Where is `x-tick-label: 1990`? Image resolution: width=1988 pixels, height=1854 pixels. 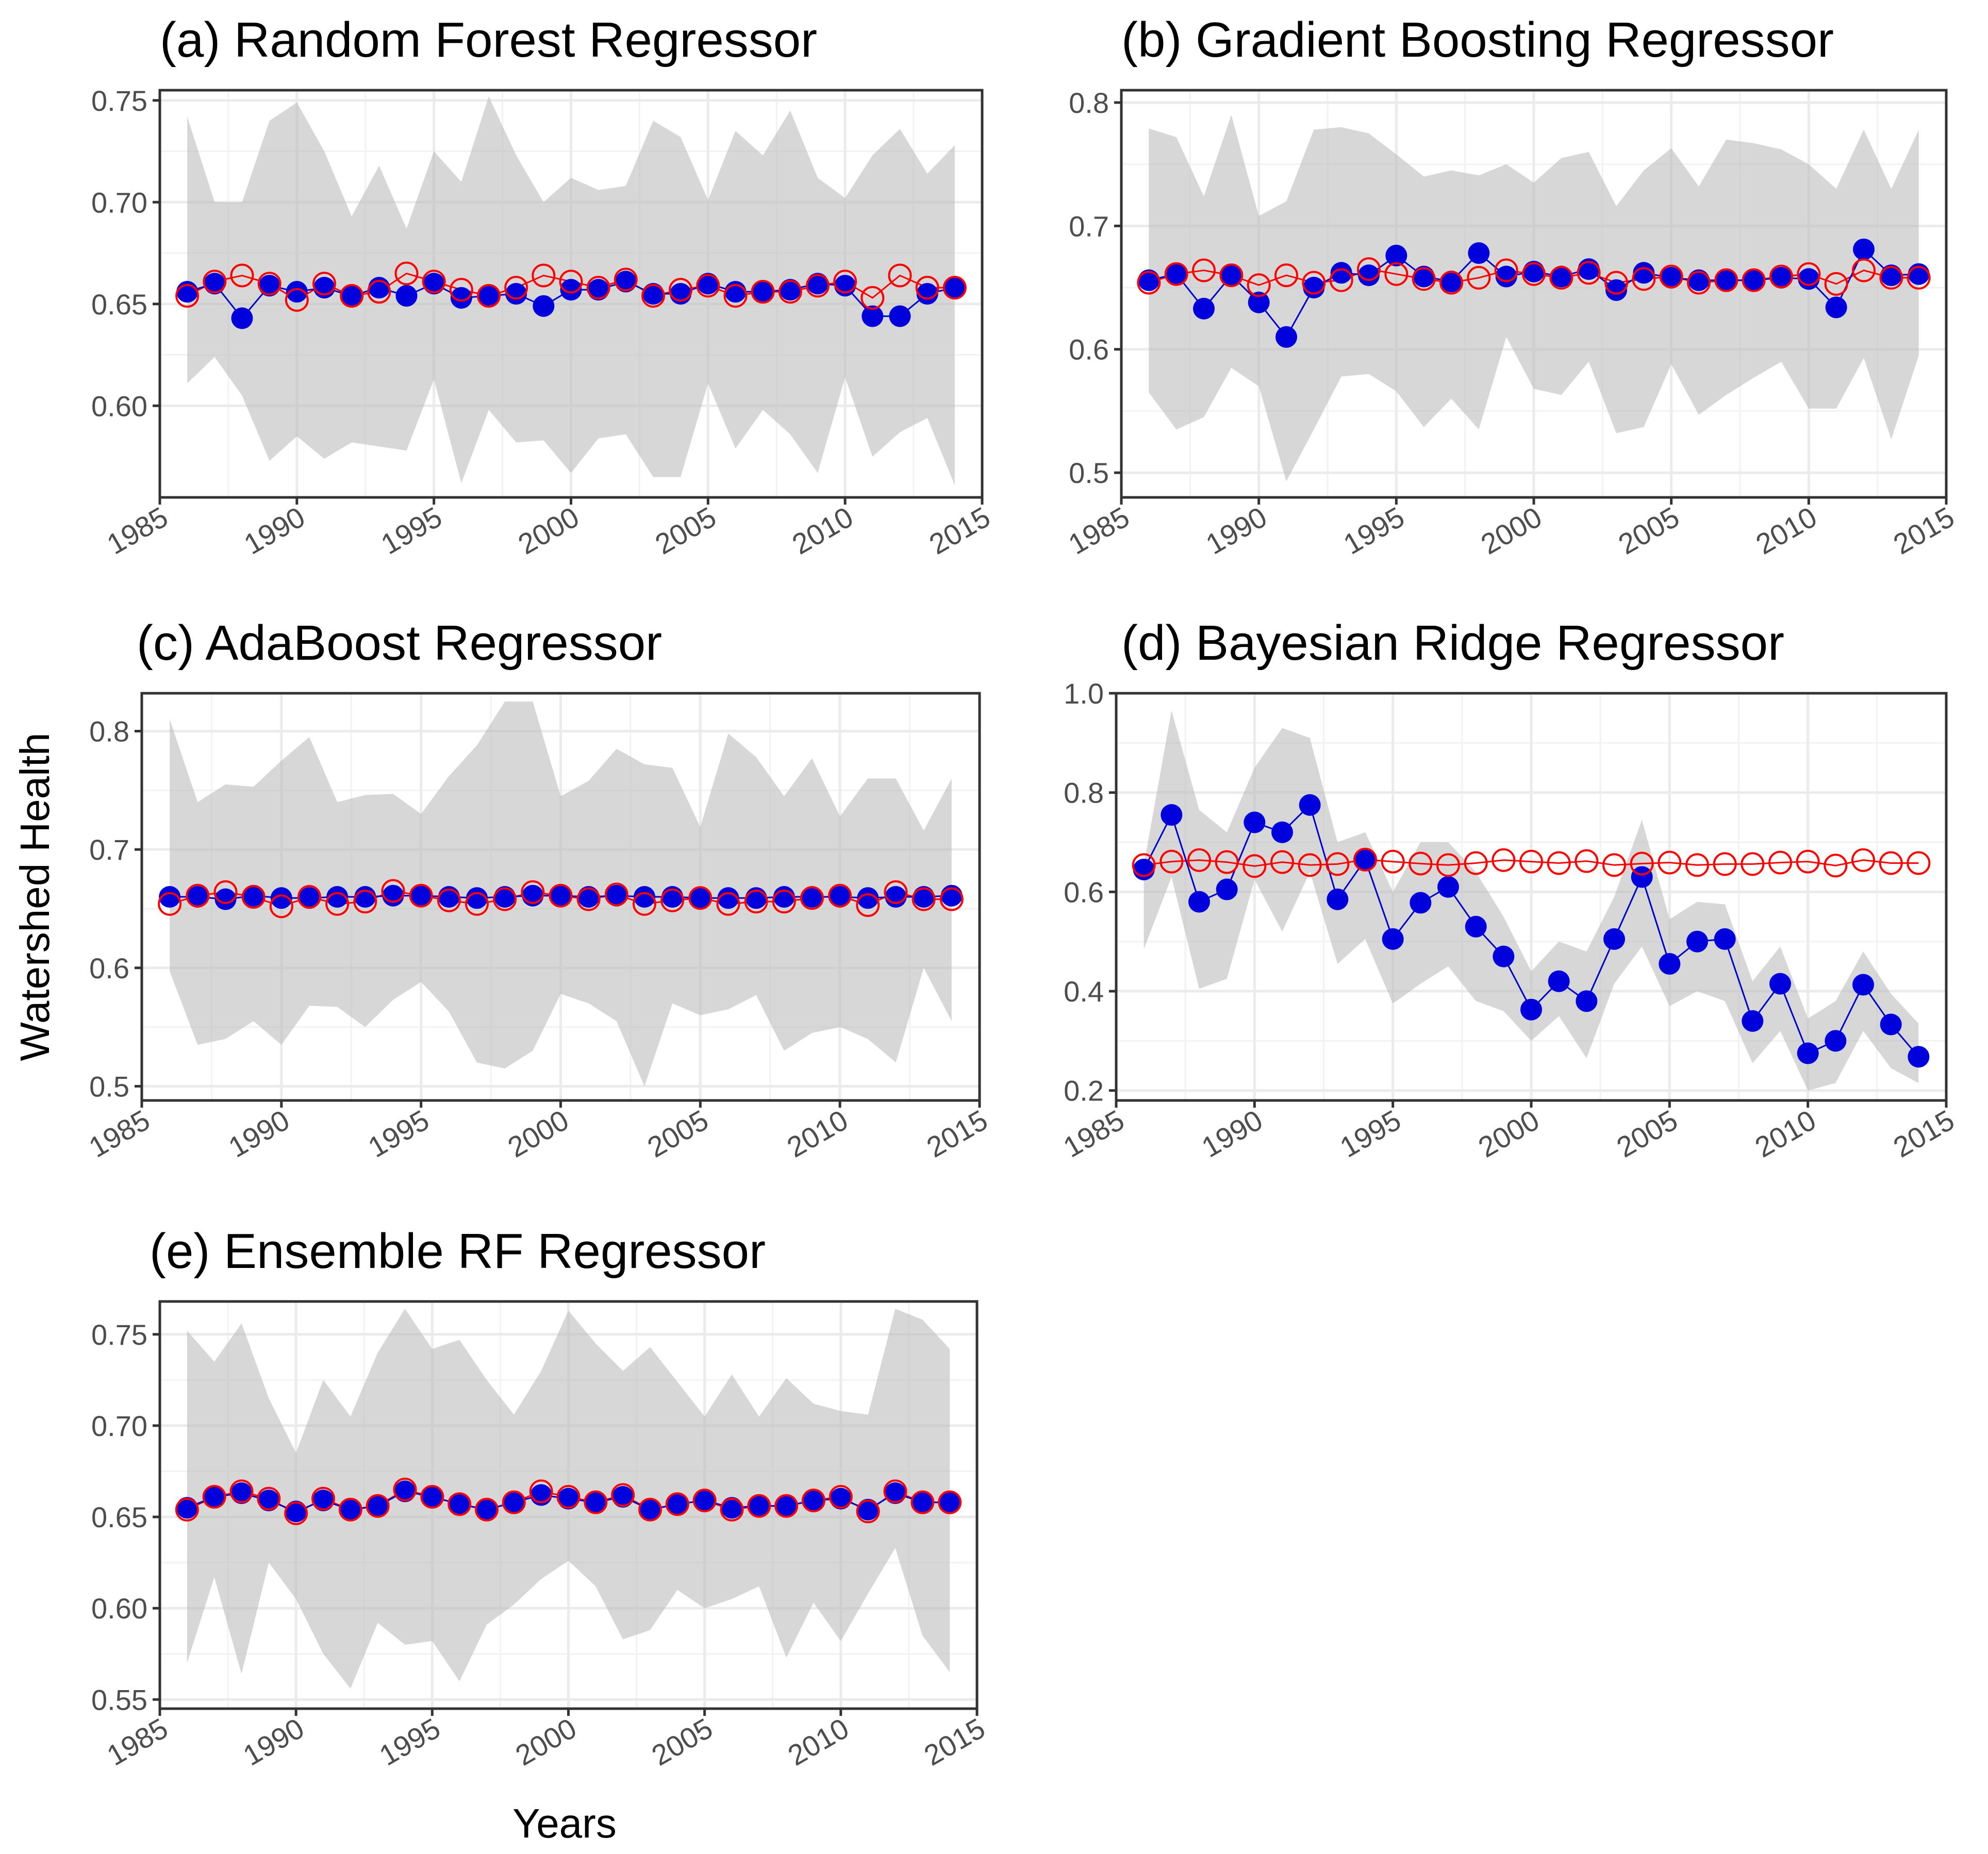
x-tick-label: 1990 is located at coordinates (1232, 1134).